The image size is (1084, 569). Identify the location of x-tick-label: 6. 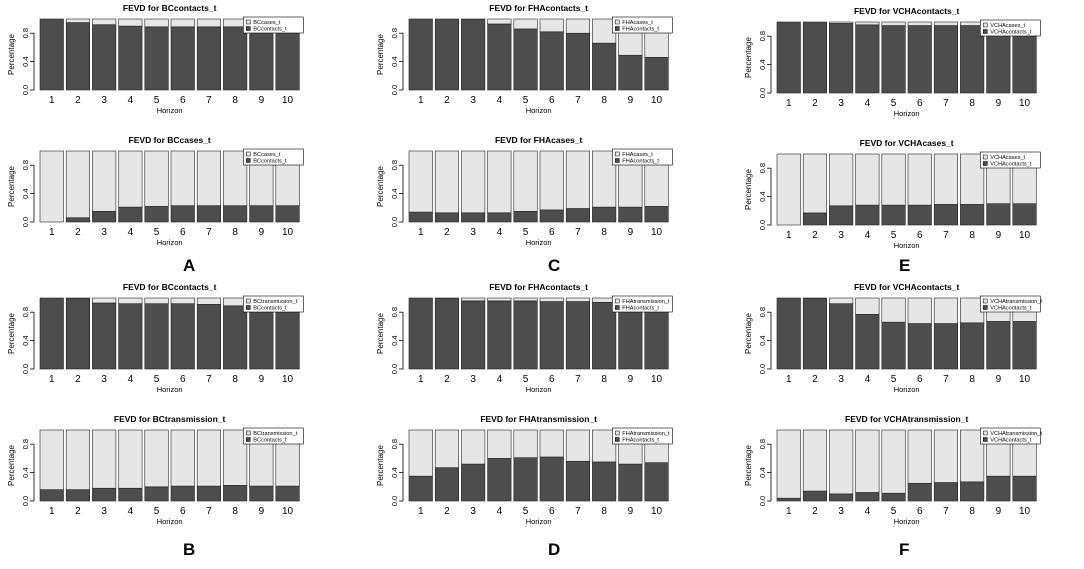
(920, 511).